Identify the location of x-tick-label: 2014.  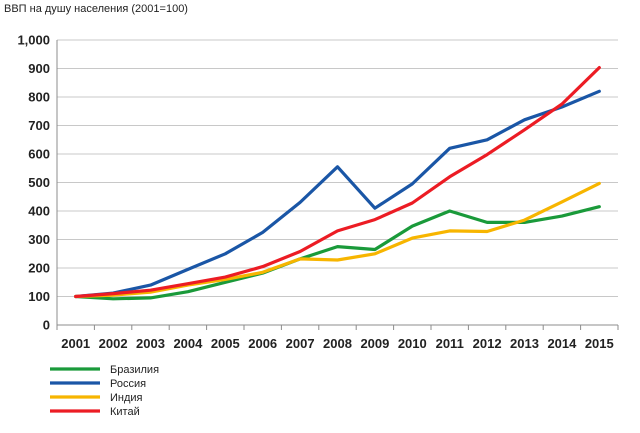
(562, 343).